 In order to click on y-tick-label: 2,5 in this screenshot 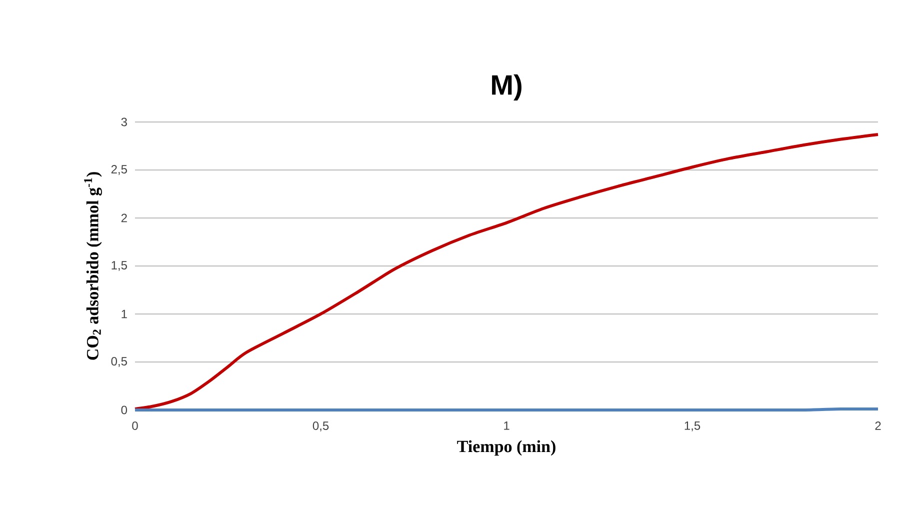, I will do `click(119, 170)`.